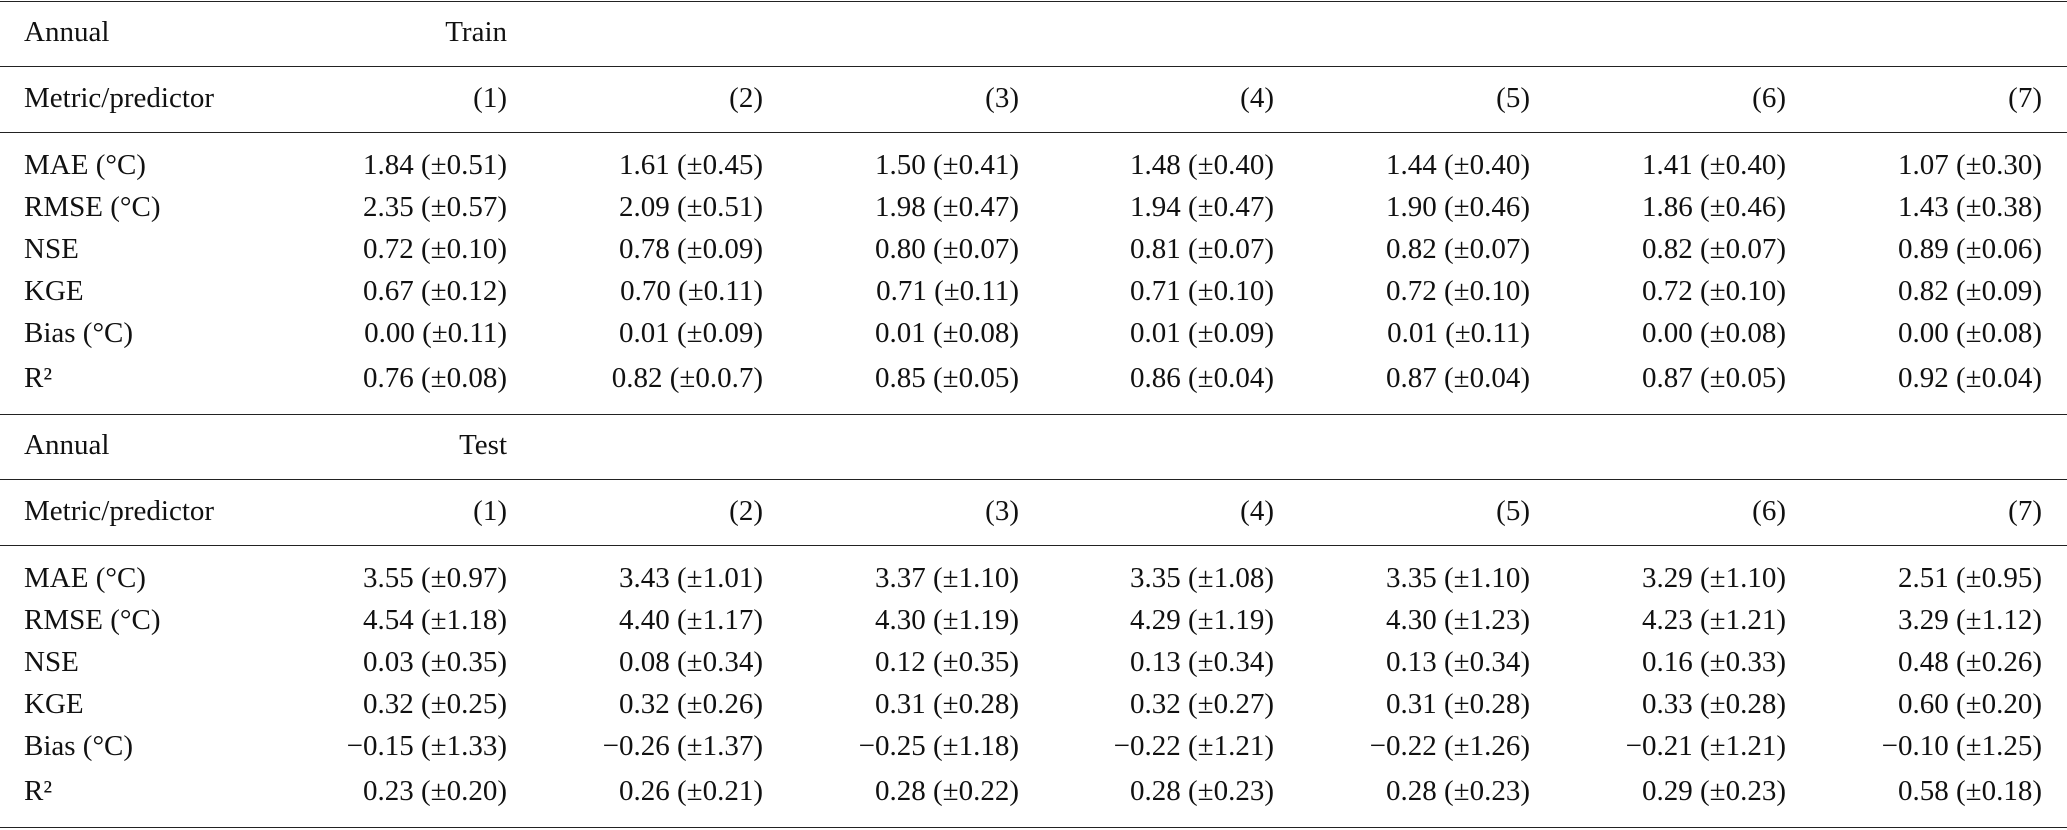  What do you see at coordinates (1202, 704) in the screenshot?
I see `table-cell: 0.32 (±0.27)` at bounding box center [1202, 704].